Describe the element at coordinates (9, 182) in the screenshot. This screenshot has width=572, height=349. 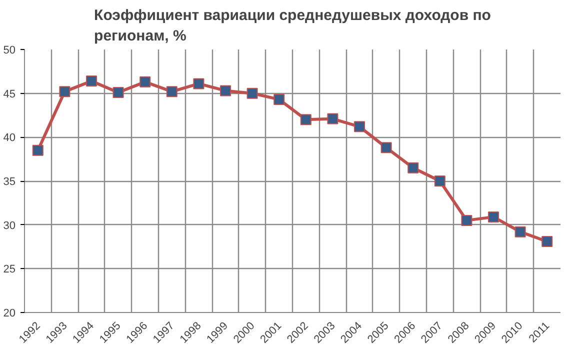
I see `y-tick-label: 35` at that location.